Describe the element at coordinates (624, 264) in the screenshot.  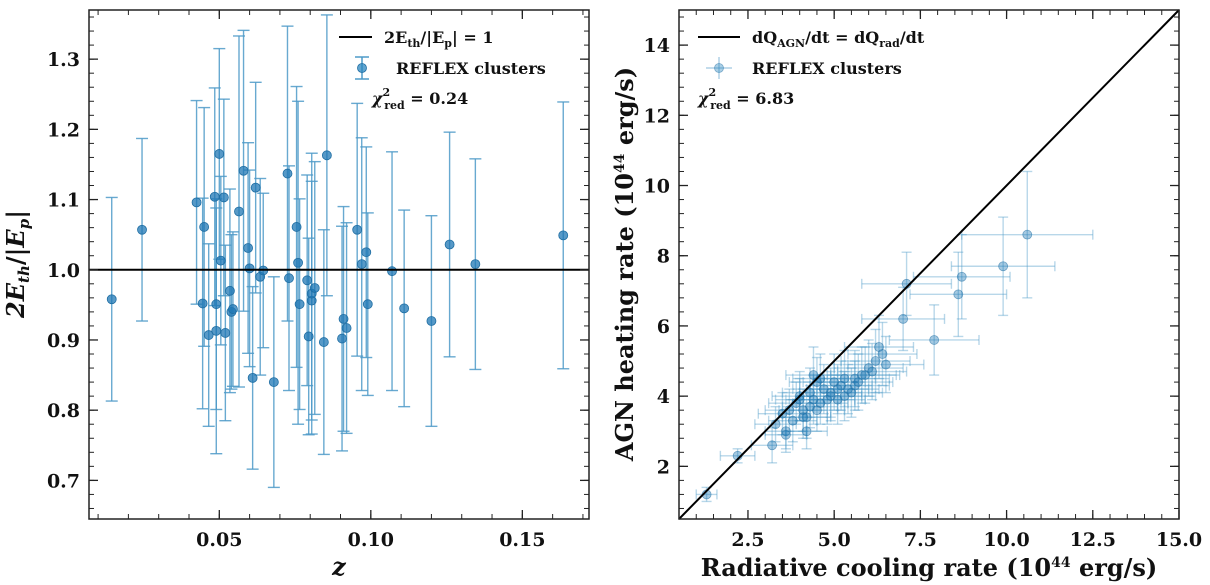
I see `right-ylabel: AGN heating rate (1044 erg/s)` at that location.